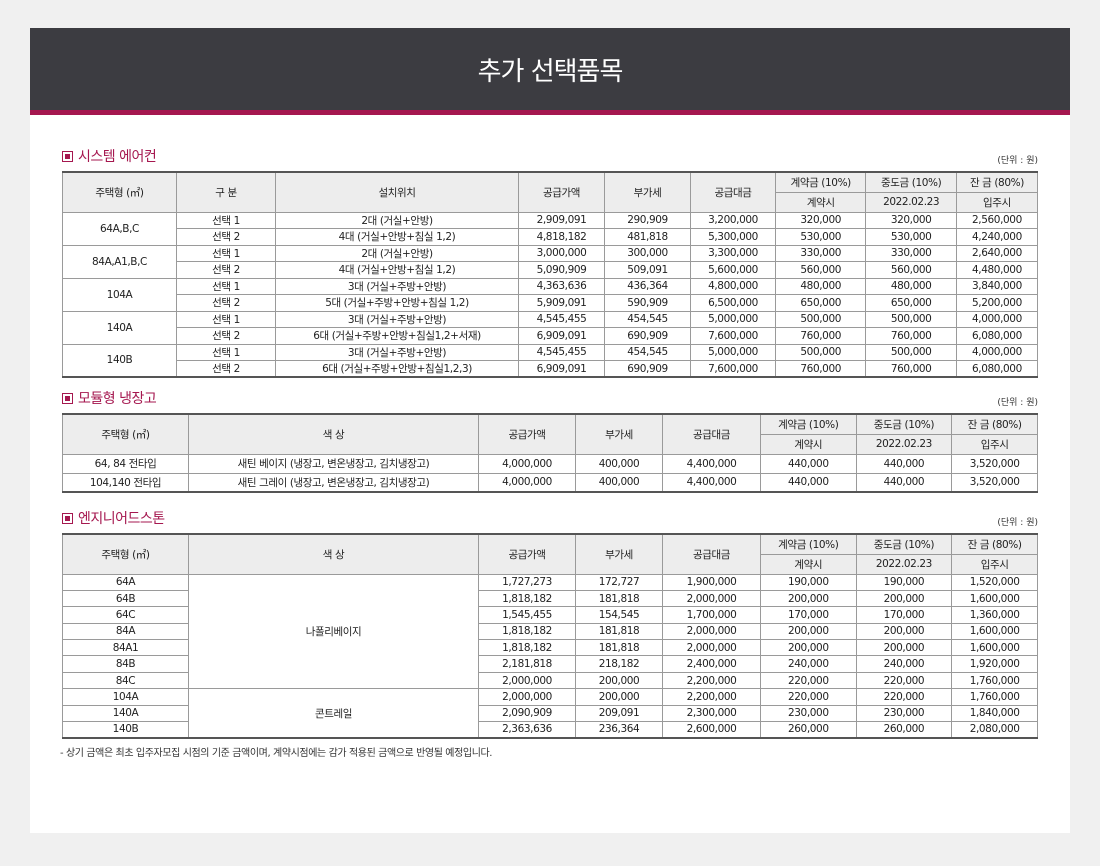 This screenshot has height=866, width=1100. Describe the element at coordinates (226, 192) in the screenshot. I see `header-option: 구 분` at that location.